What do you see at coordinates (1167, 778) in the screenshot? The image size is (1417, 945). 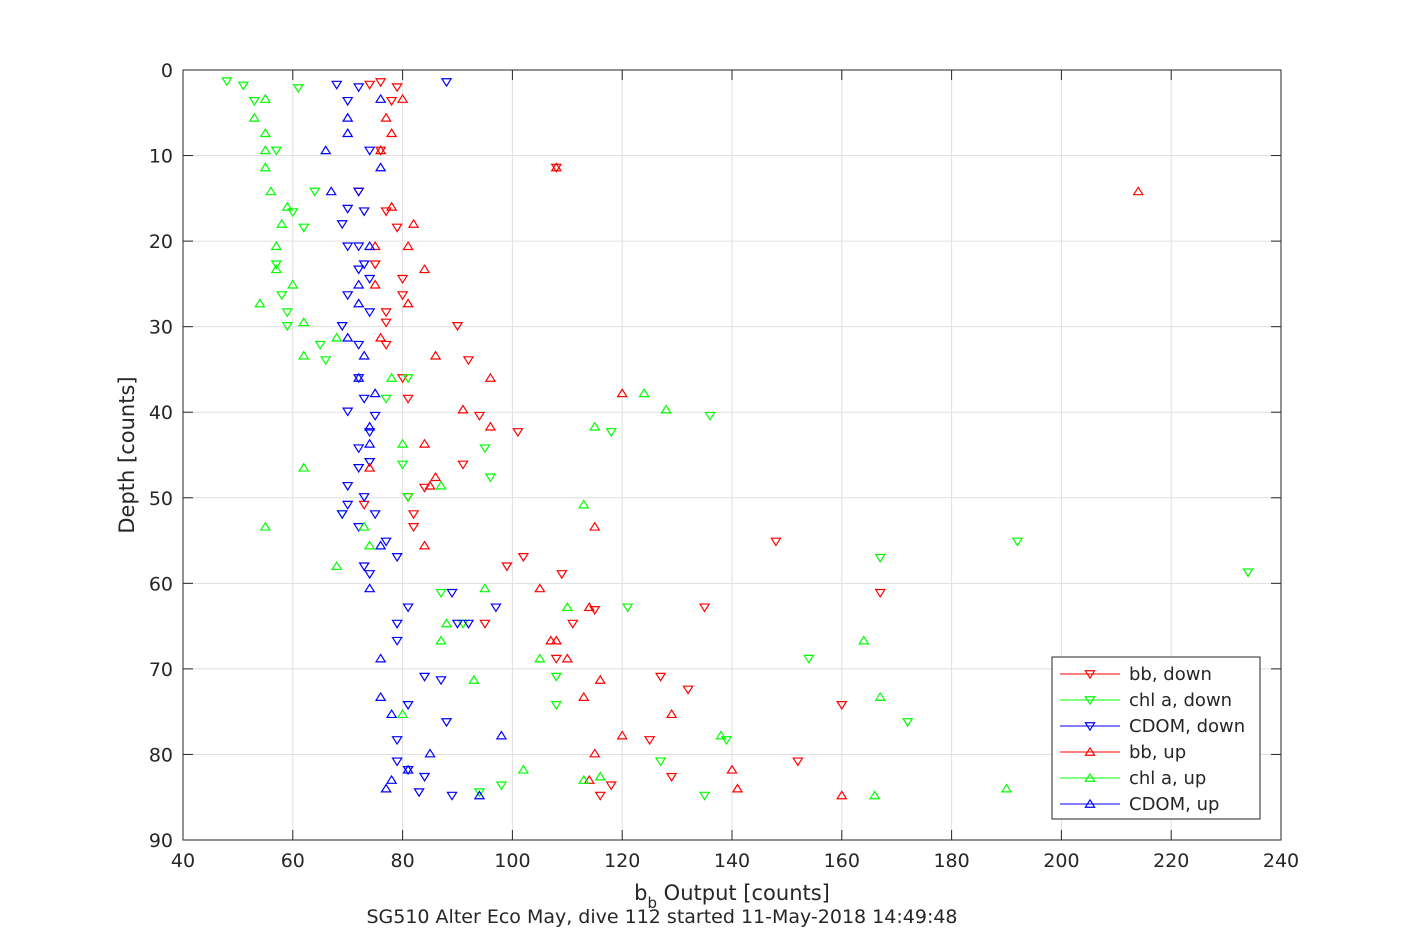 I see `legend-label: chl a, up` at bounding box center [1167, 778].